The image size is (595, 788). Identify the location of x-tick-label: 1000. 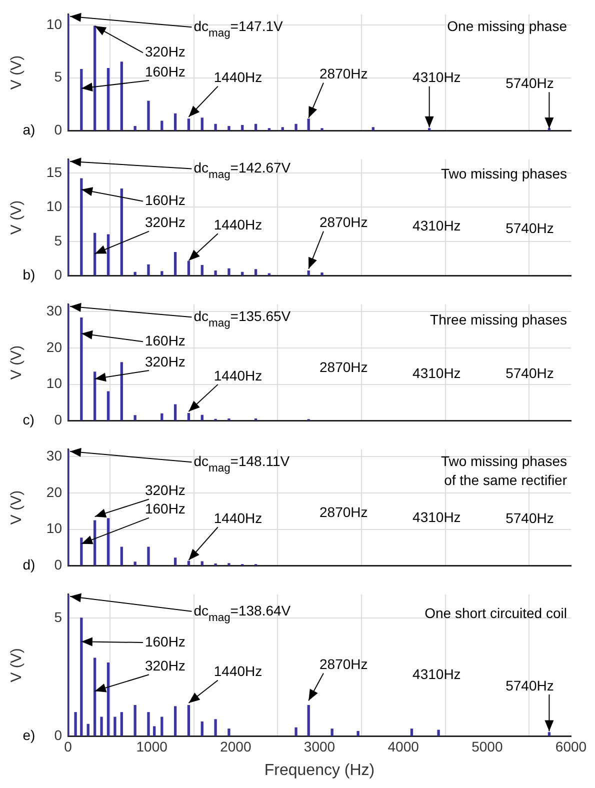
(152, 746).